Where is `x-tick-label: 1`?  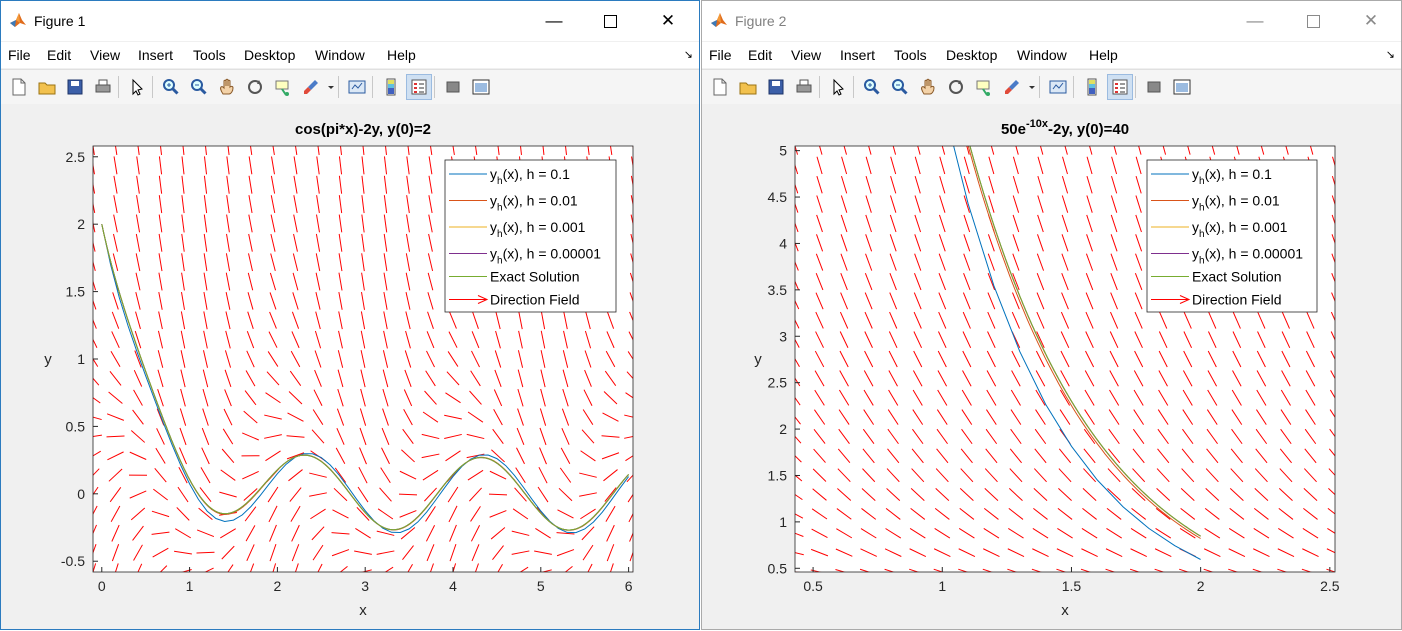 x-tick-label: 1 is located at coordinates (190, 586).